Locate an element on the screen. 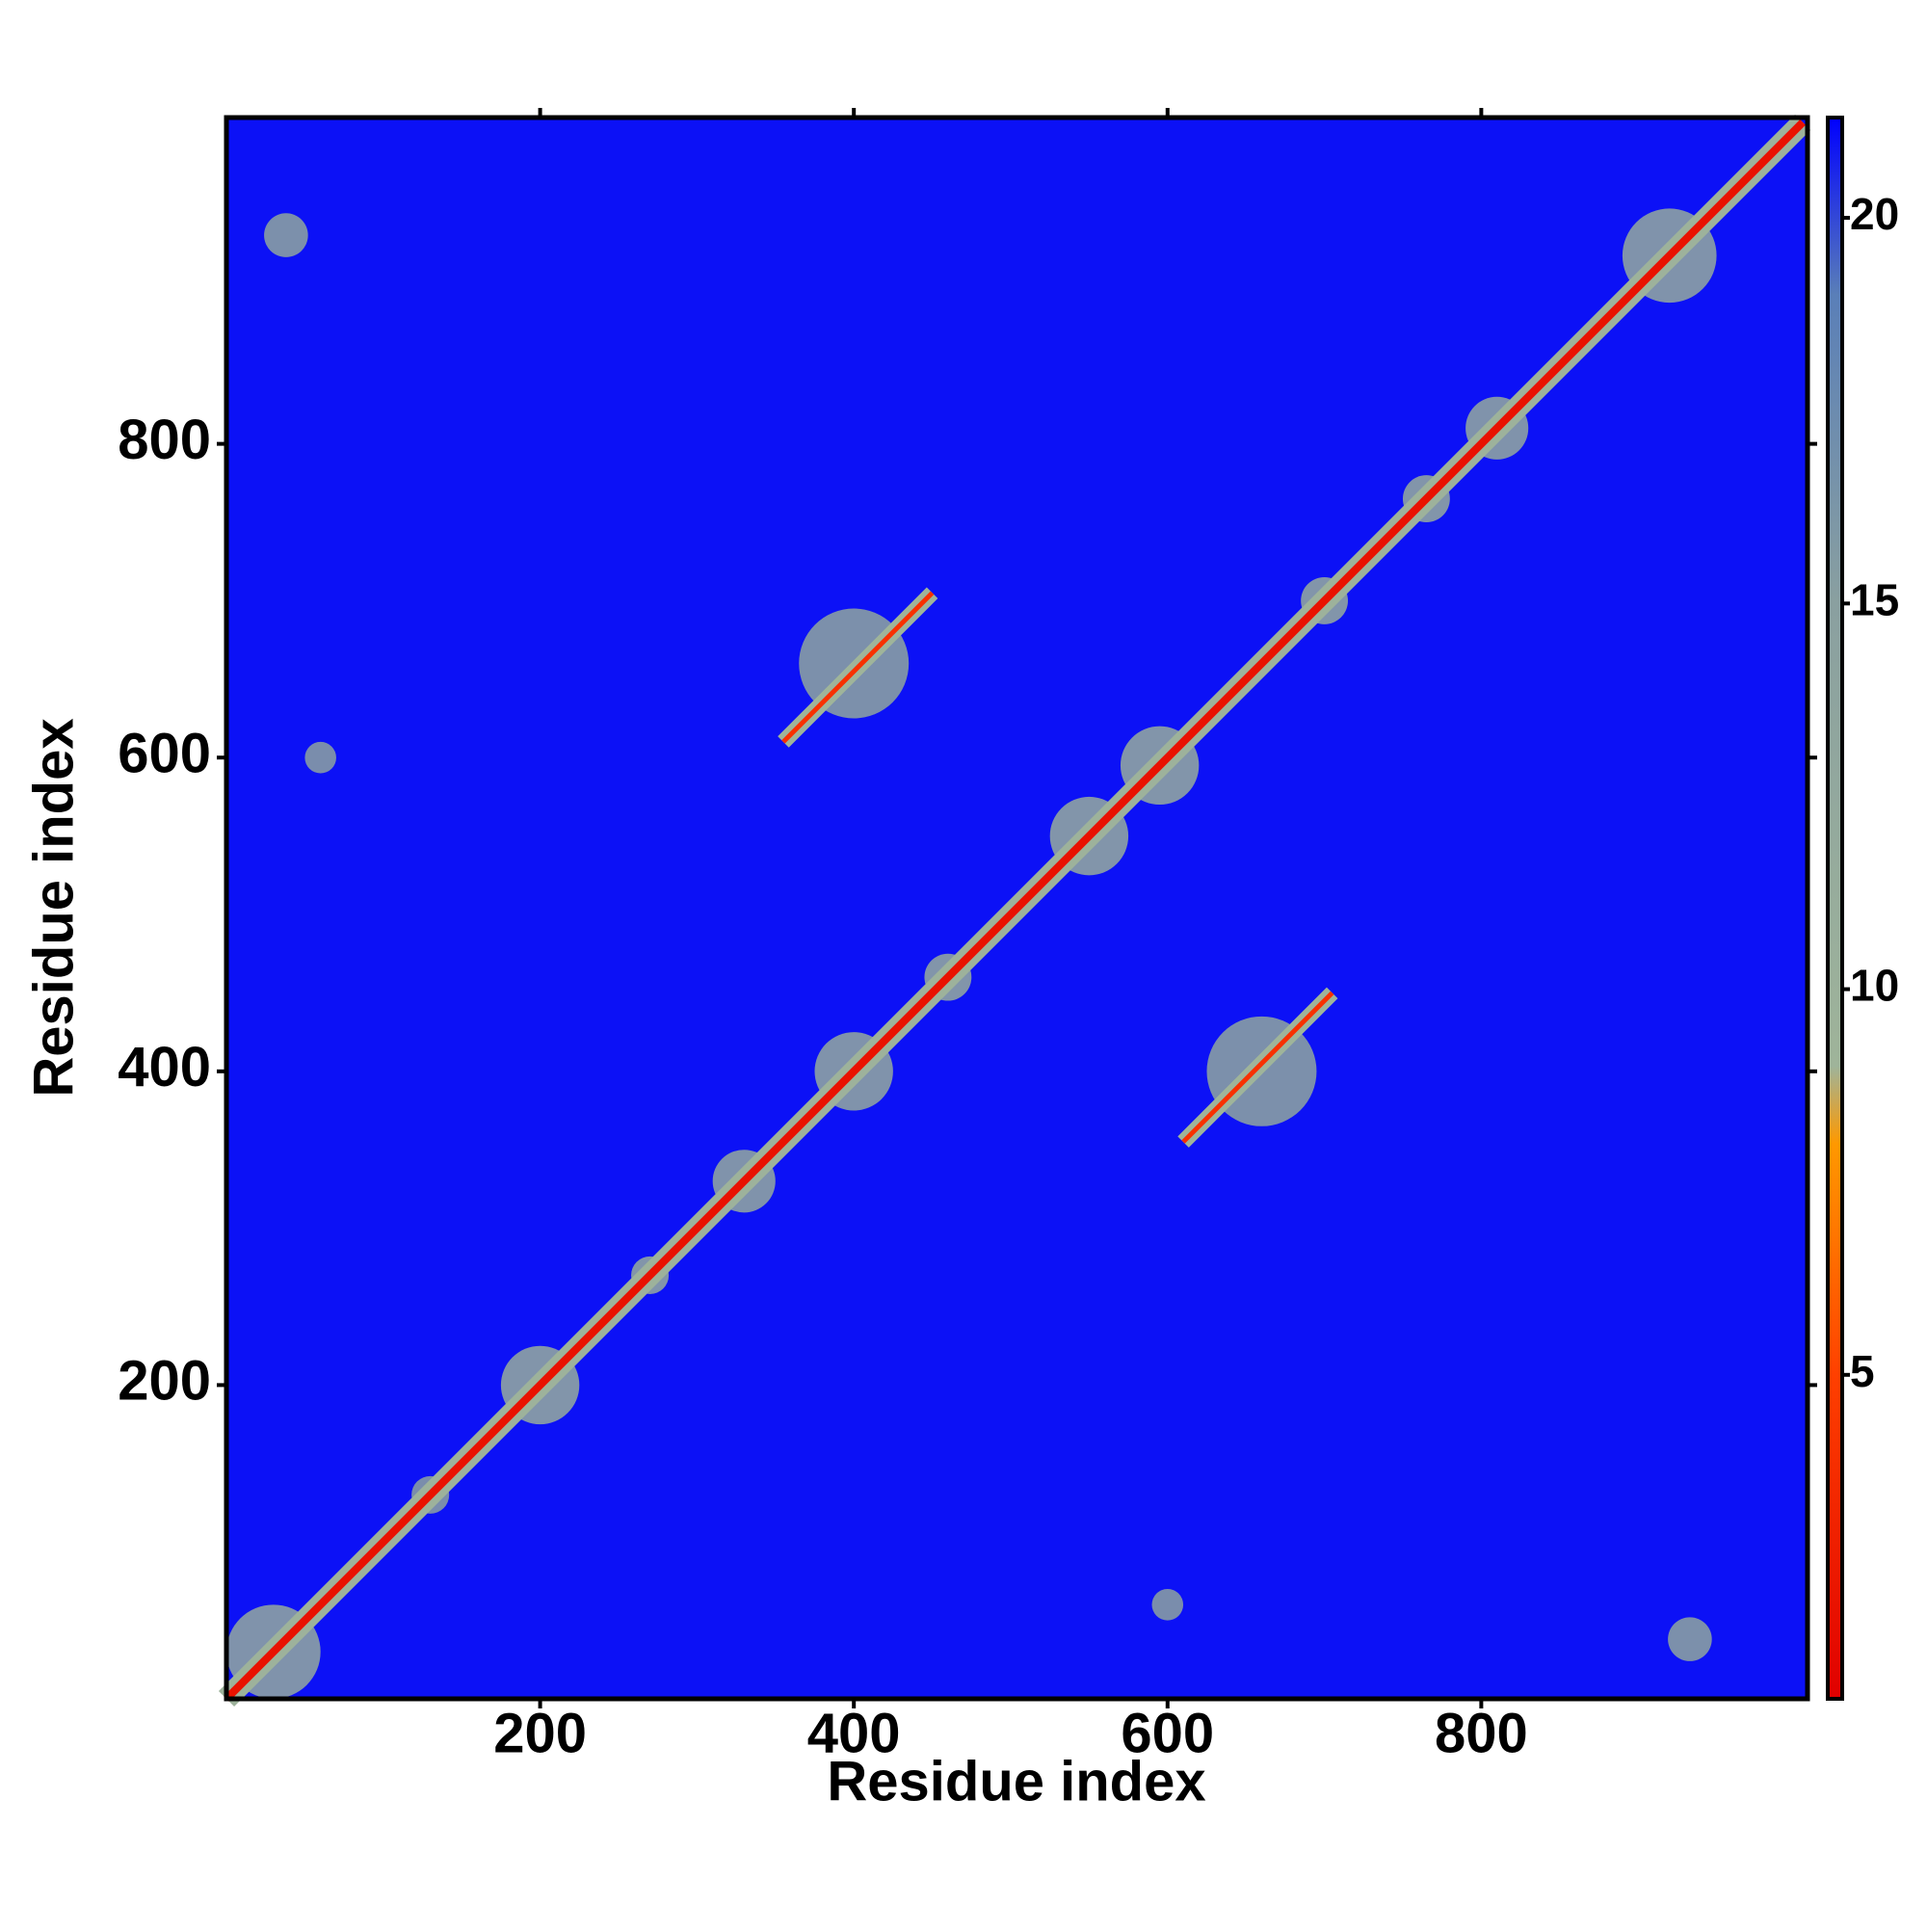  x-tick-label: 400 is located at coordinates (854, 1733).